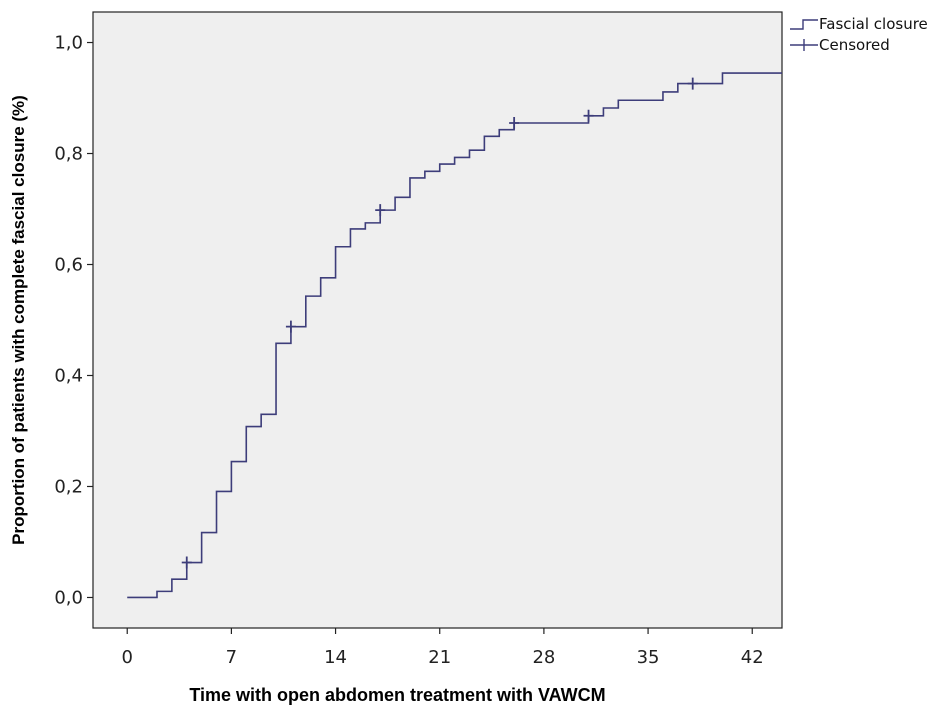  What do you see at coordinates (231, 657) in the screenshot?
I see `x-tick-label: 7` at bounding box center [231, 657].